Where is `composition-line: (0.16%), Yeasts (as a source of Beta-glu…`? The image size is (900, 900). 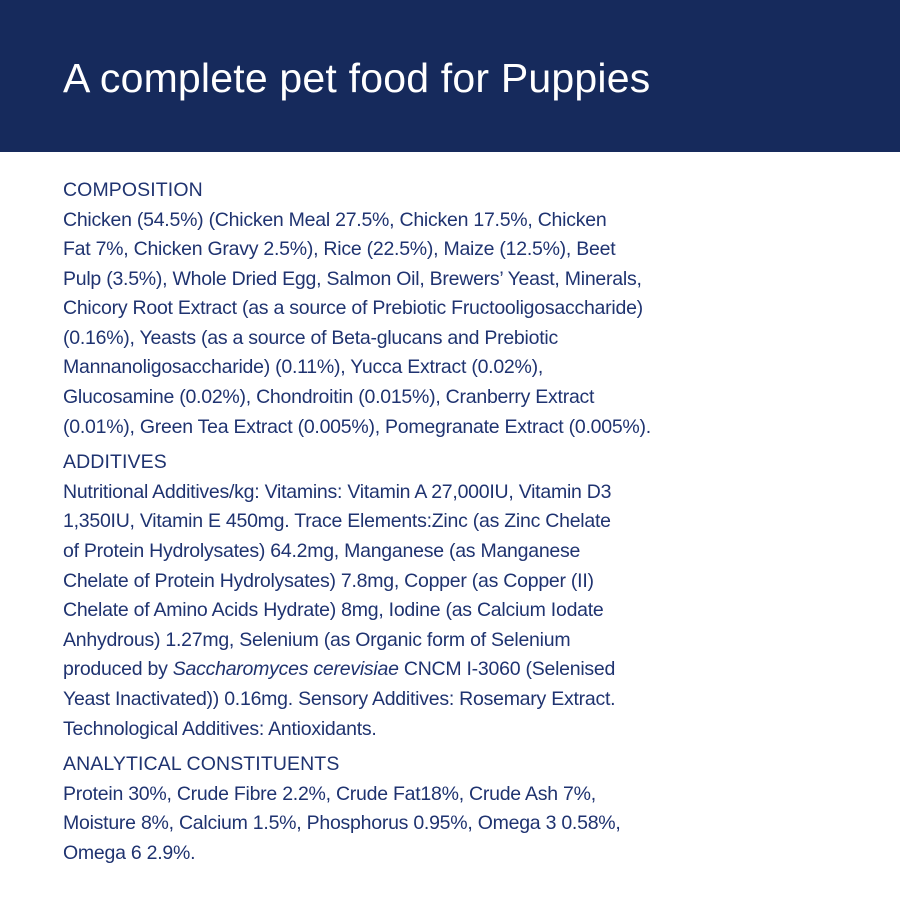
composition-line: (0.16%), Yeasts (as a source of Beta-glu… is located at coordinates (310, 337).